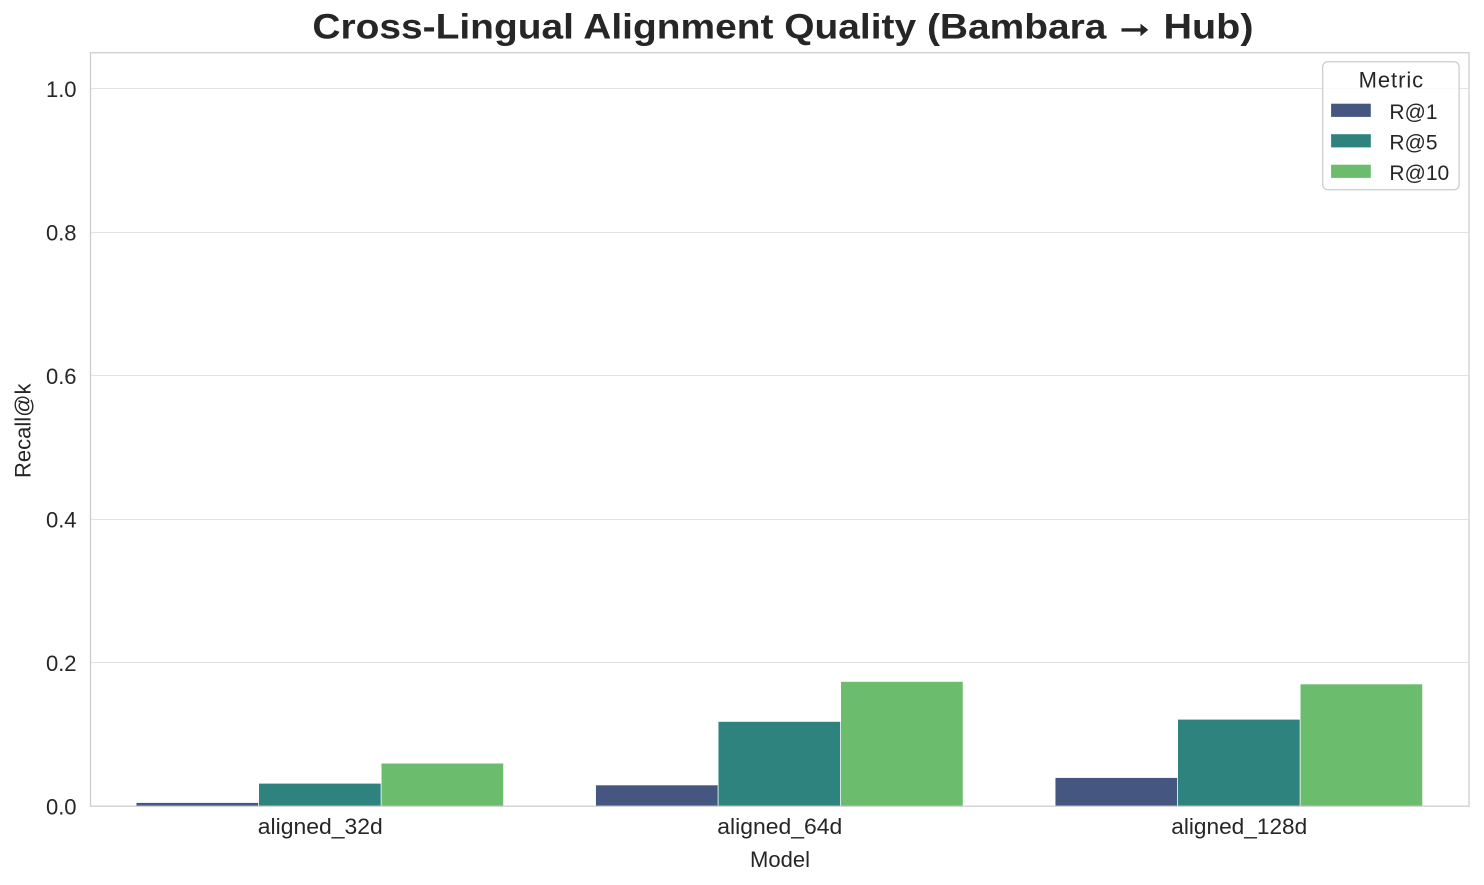  What do you see at coordinates (779, 826) in the screenshot?
I see `svg-text: aligned_64d` at bounding box center [779, 826].